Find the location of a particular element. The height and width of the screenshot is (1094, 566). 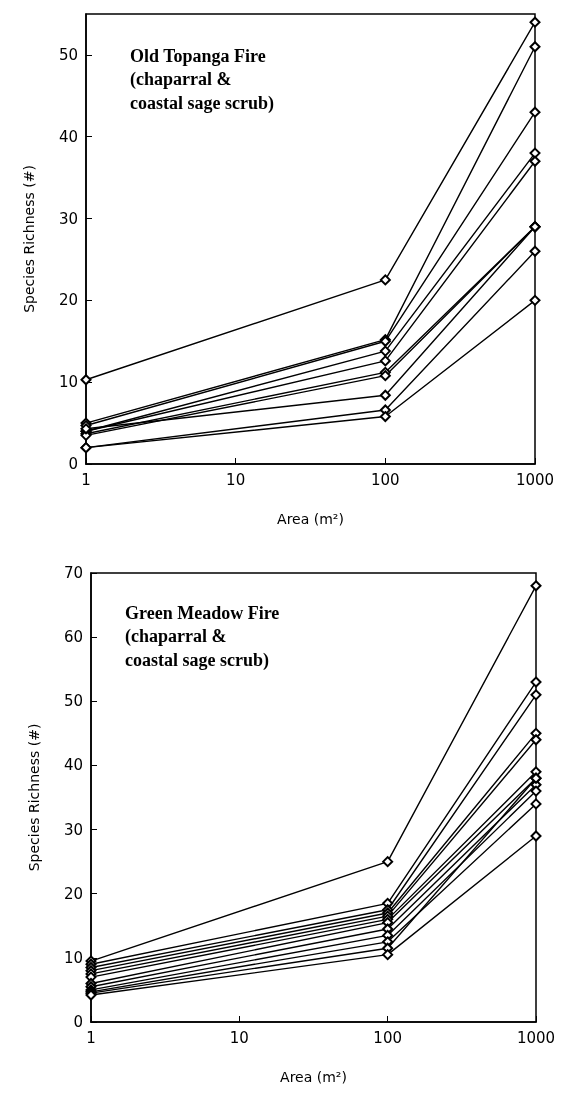

y-tick-label: 60 is located at coordinates (73, 637).